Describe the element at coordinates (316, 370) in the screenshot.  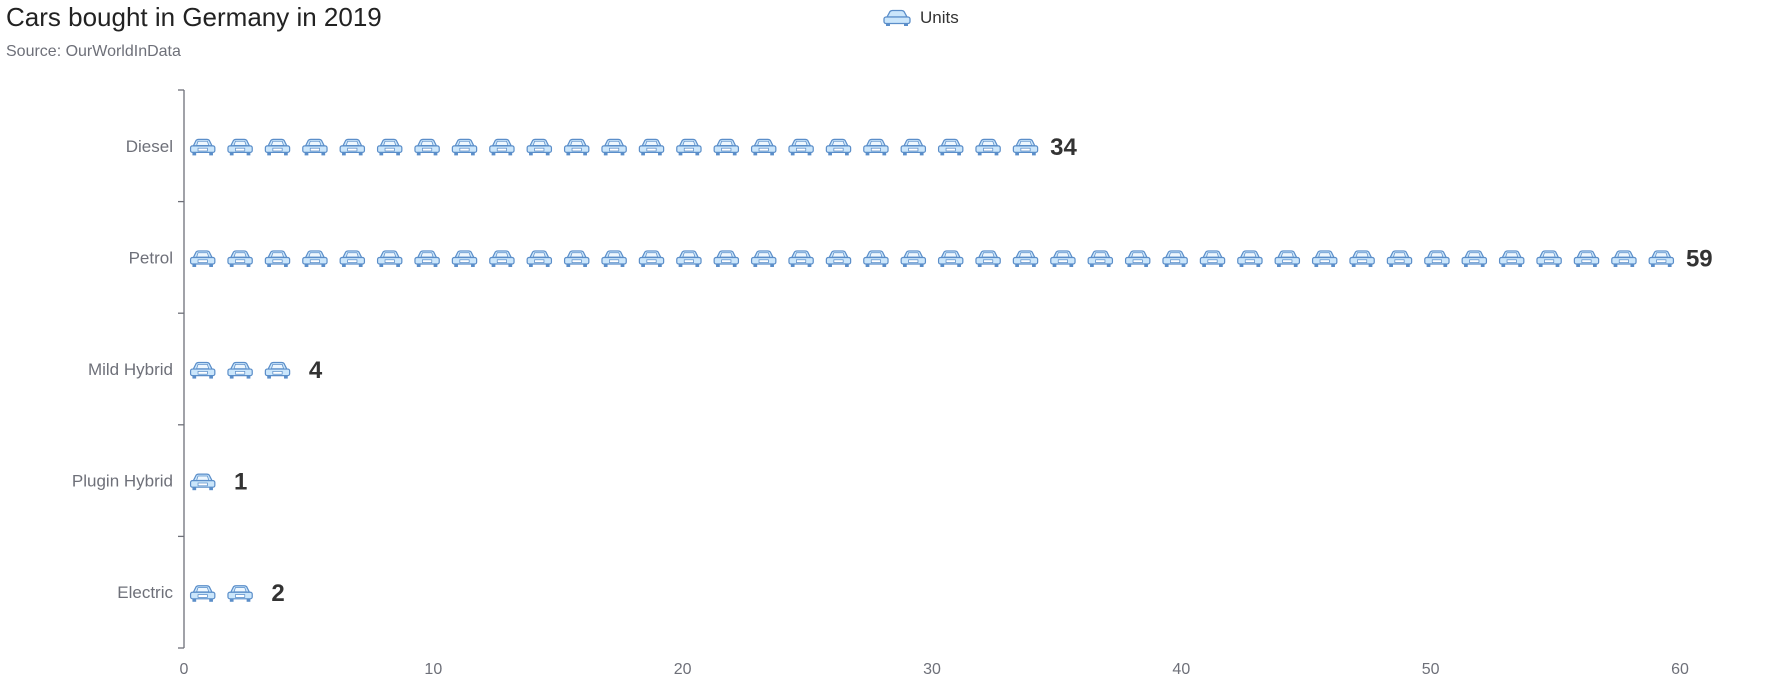
I see `value-label: 4` at that location.